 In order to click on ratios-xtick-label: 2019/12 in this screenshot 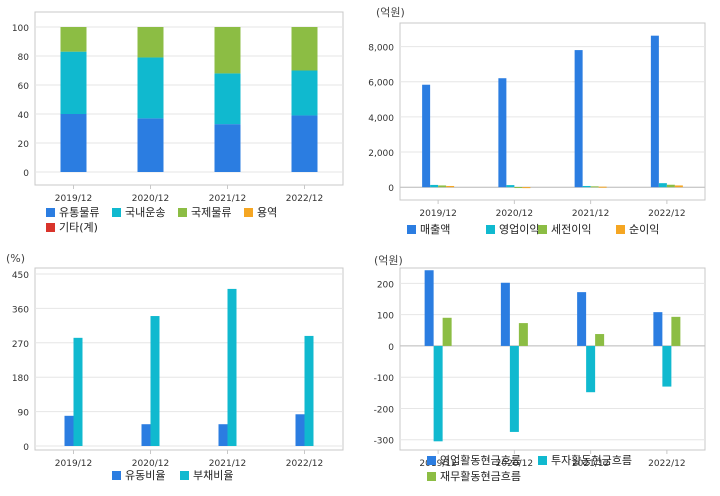, I will do `click(73, 464)`.